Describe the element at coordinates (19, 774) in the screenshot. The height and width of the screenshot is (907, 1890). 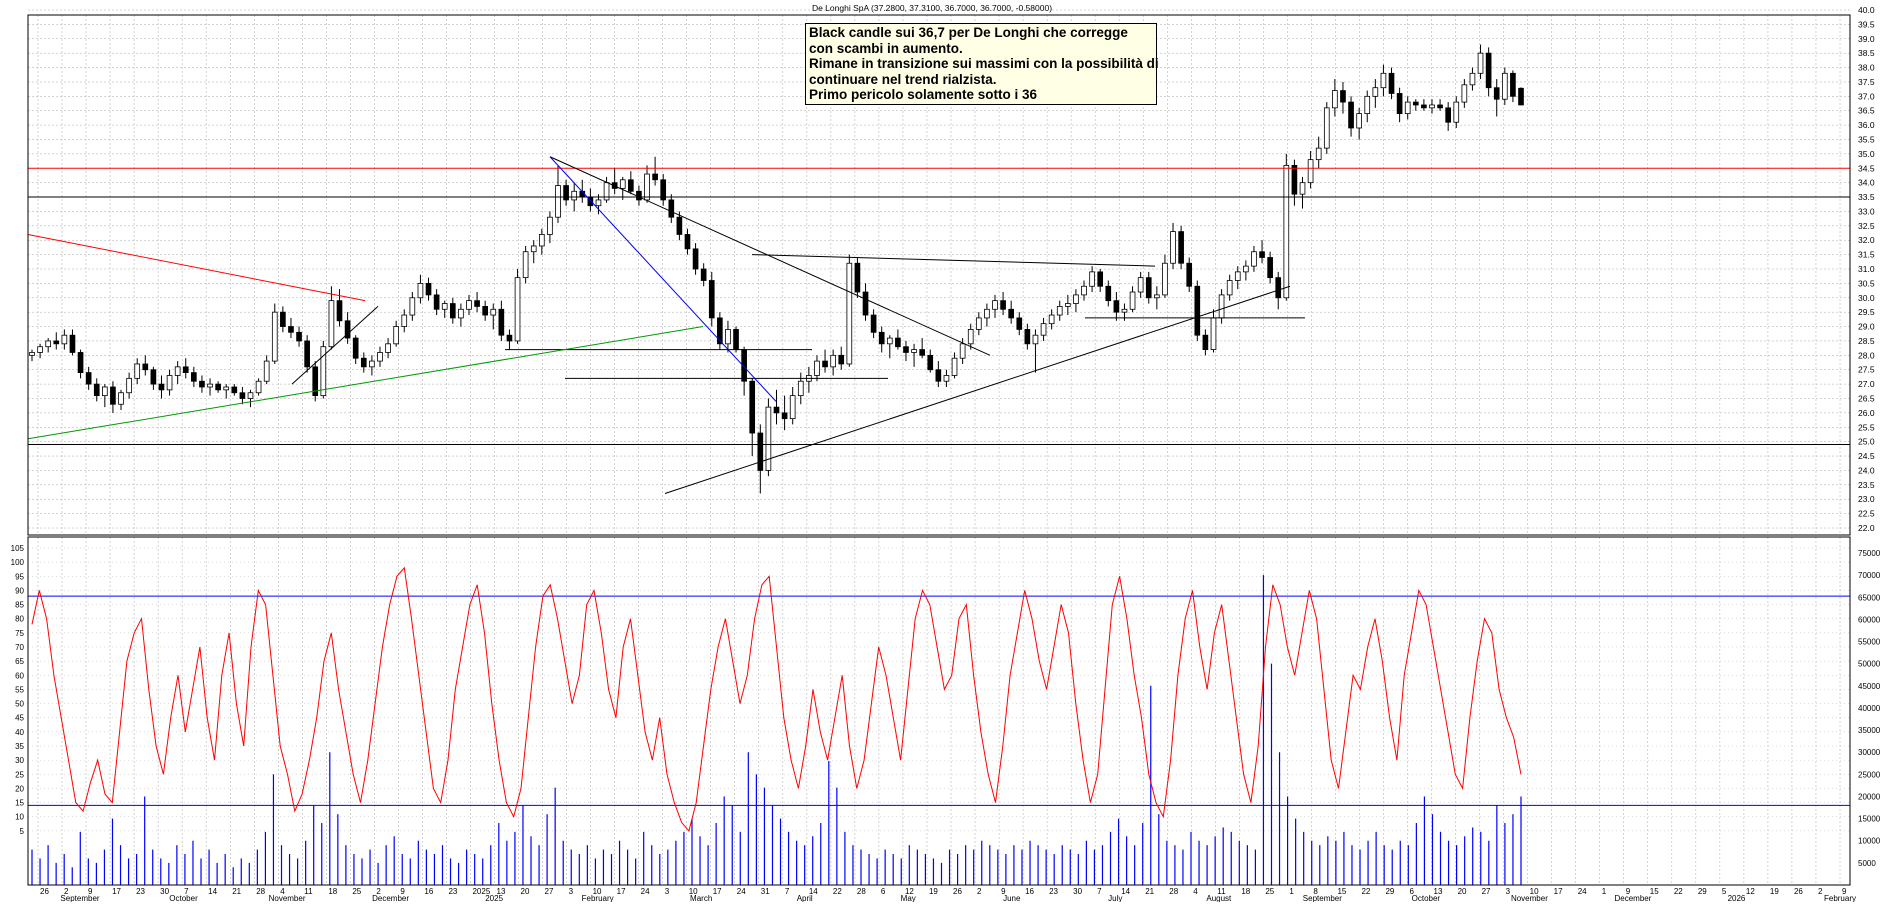
I see `y-oscillator-tick-label: 25` at that location.